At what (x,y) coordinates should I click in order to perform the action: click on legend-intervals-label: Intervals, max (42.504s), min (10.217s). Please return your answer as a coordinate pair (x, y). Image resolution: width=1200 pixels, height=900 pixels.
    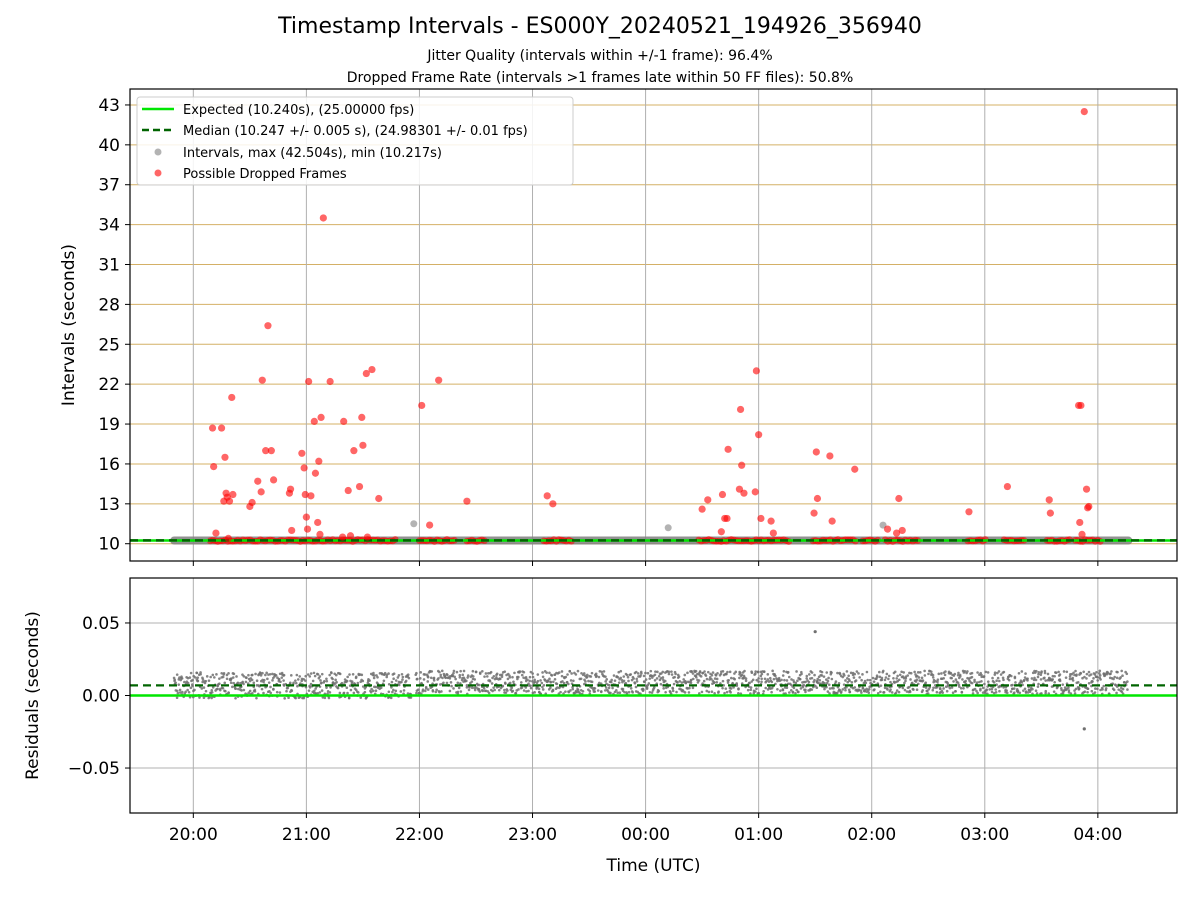
    Looking at the image, I should click on (312, 153).